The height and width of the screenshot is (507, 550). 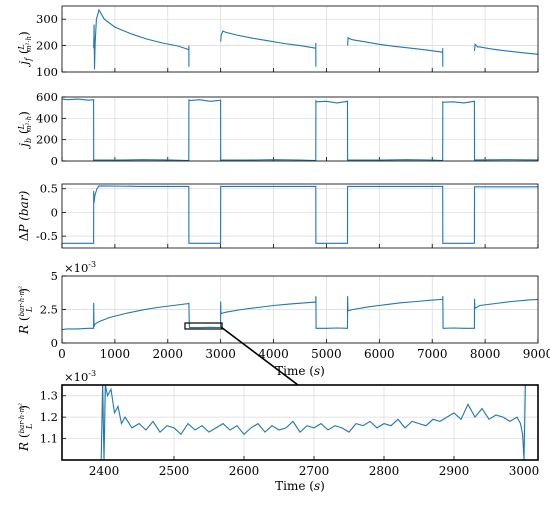 I want to click on zoom-region-box, so click(x=203, y=326).